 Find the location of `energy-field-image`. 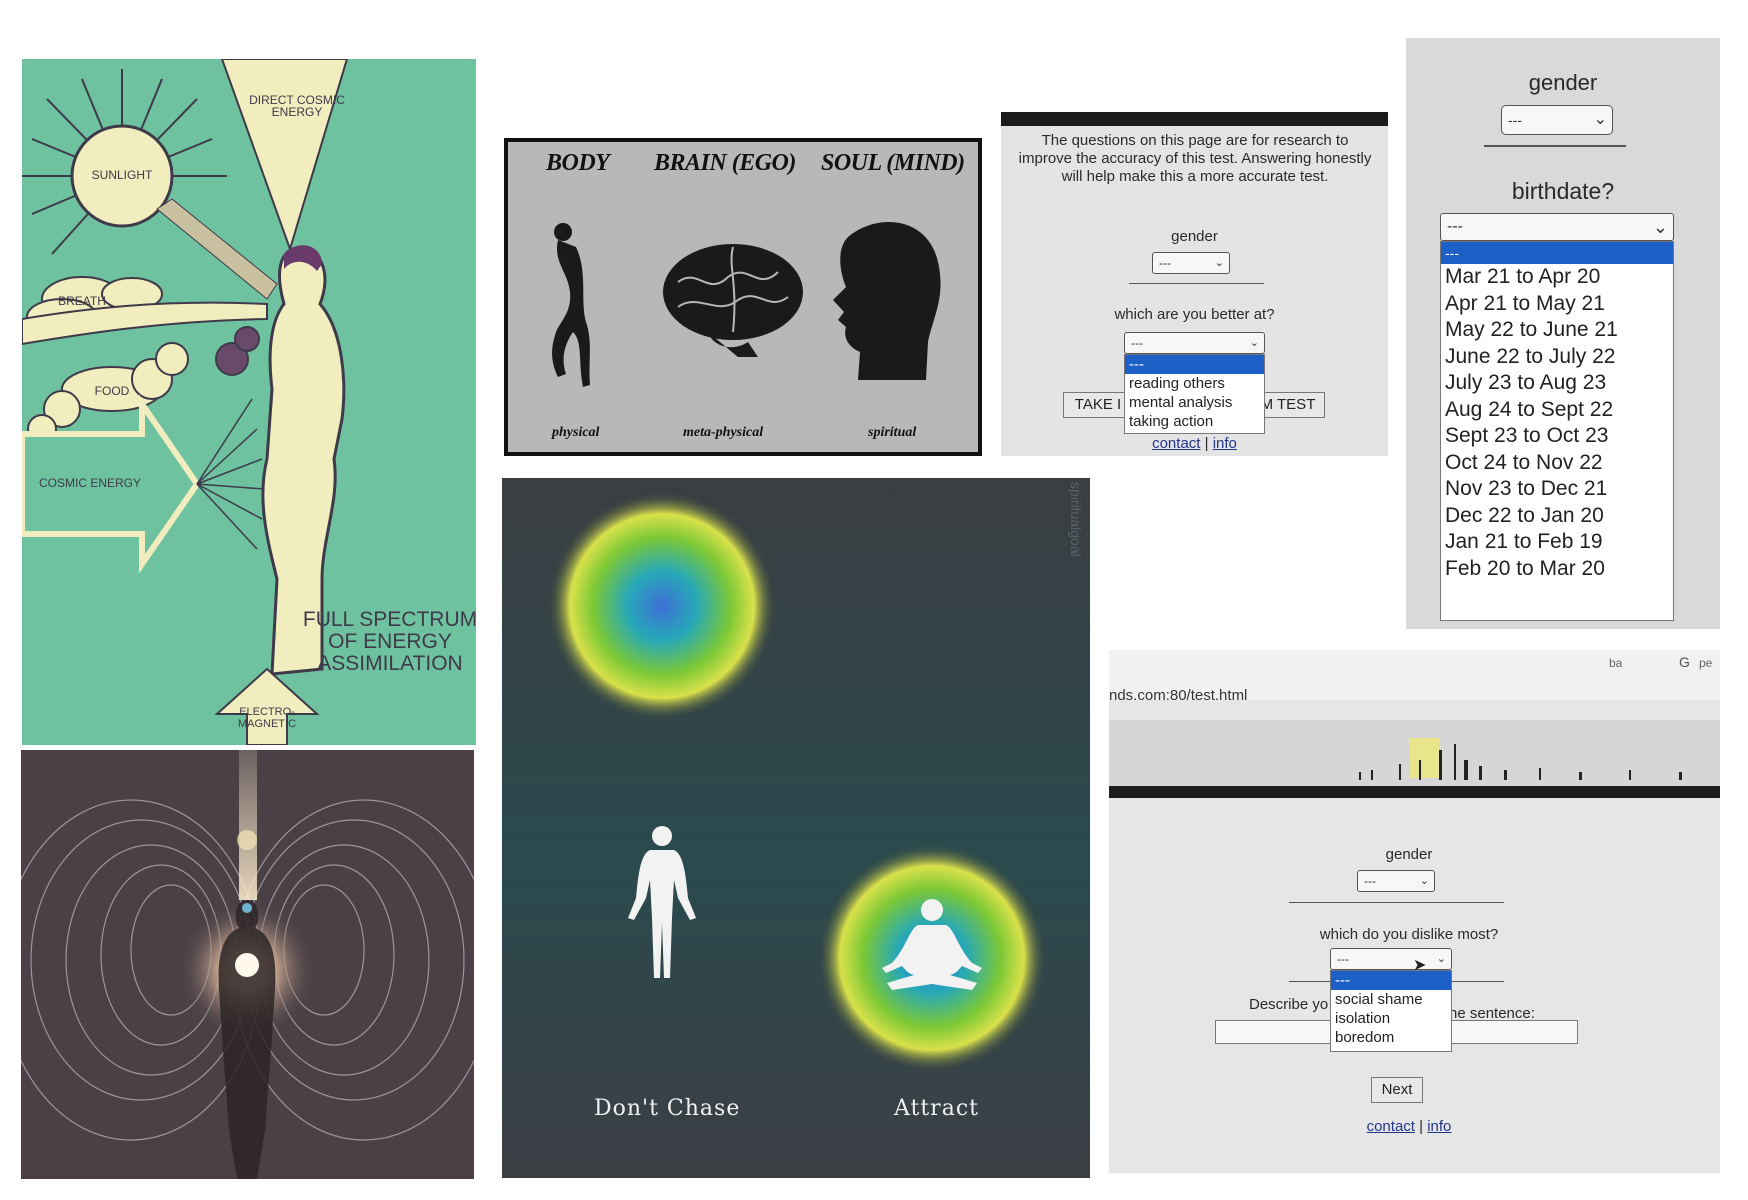

energy-field-image is located at coordinates (247, 964).